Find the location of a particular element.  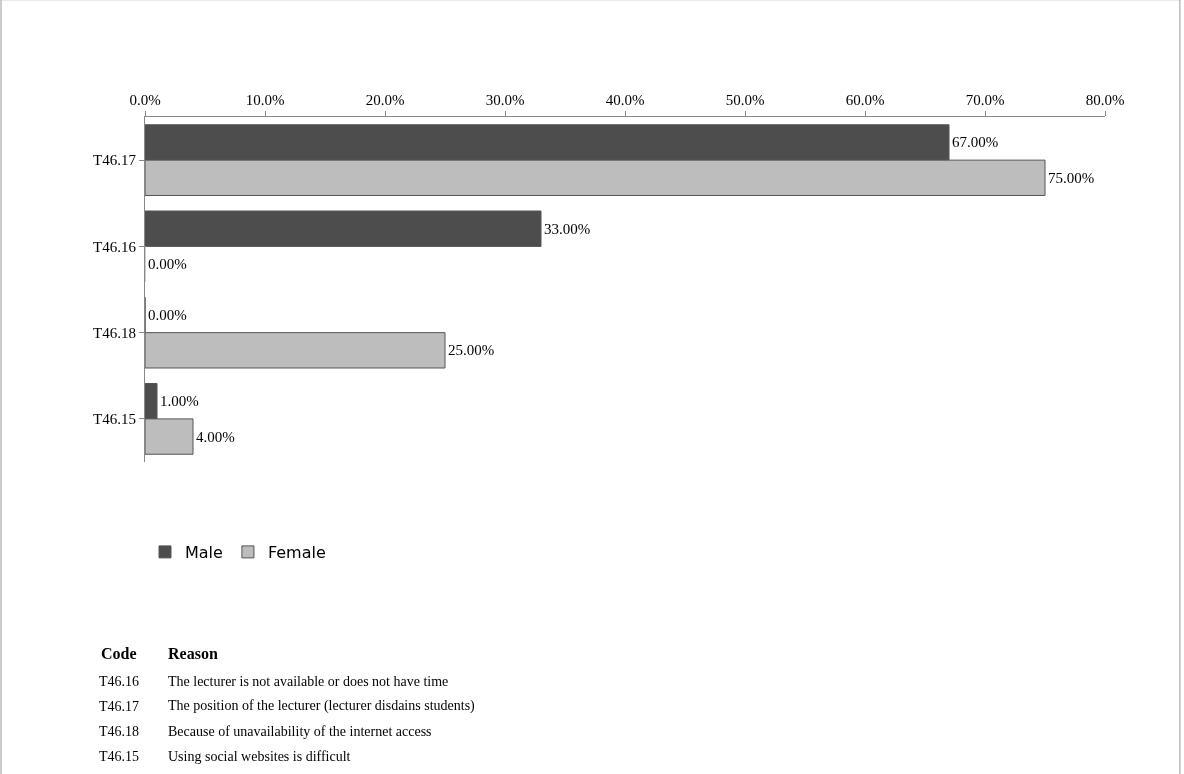

text: Because of unavailability of the internet access is located at coordinates (300, 731).